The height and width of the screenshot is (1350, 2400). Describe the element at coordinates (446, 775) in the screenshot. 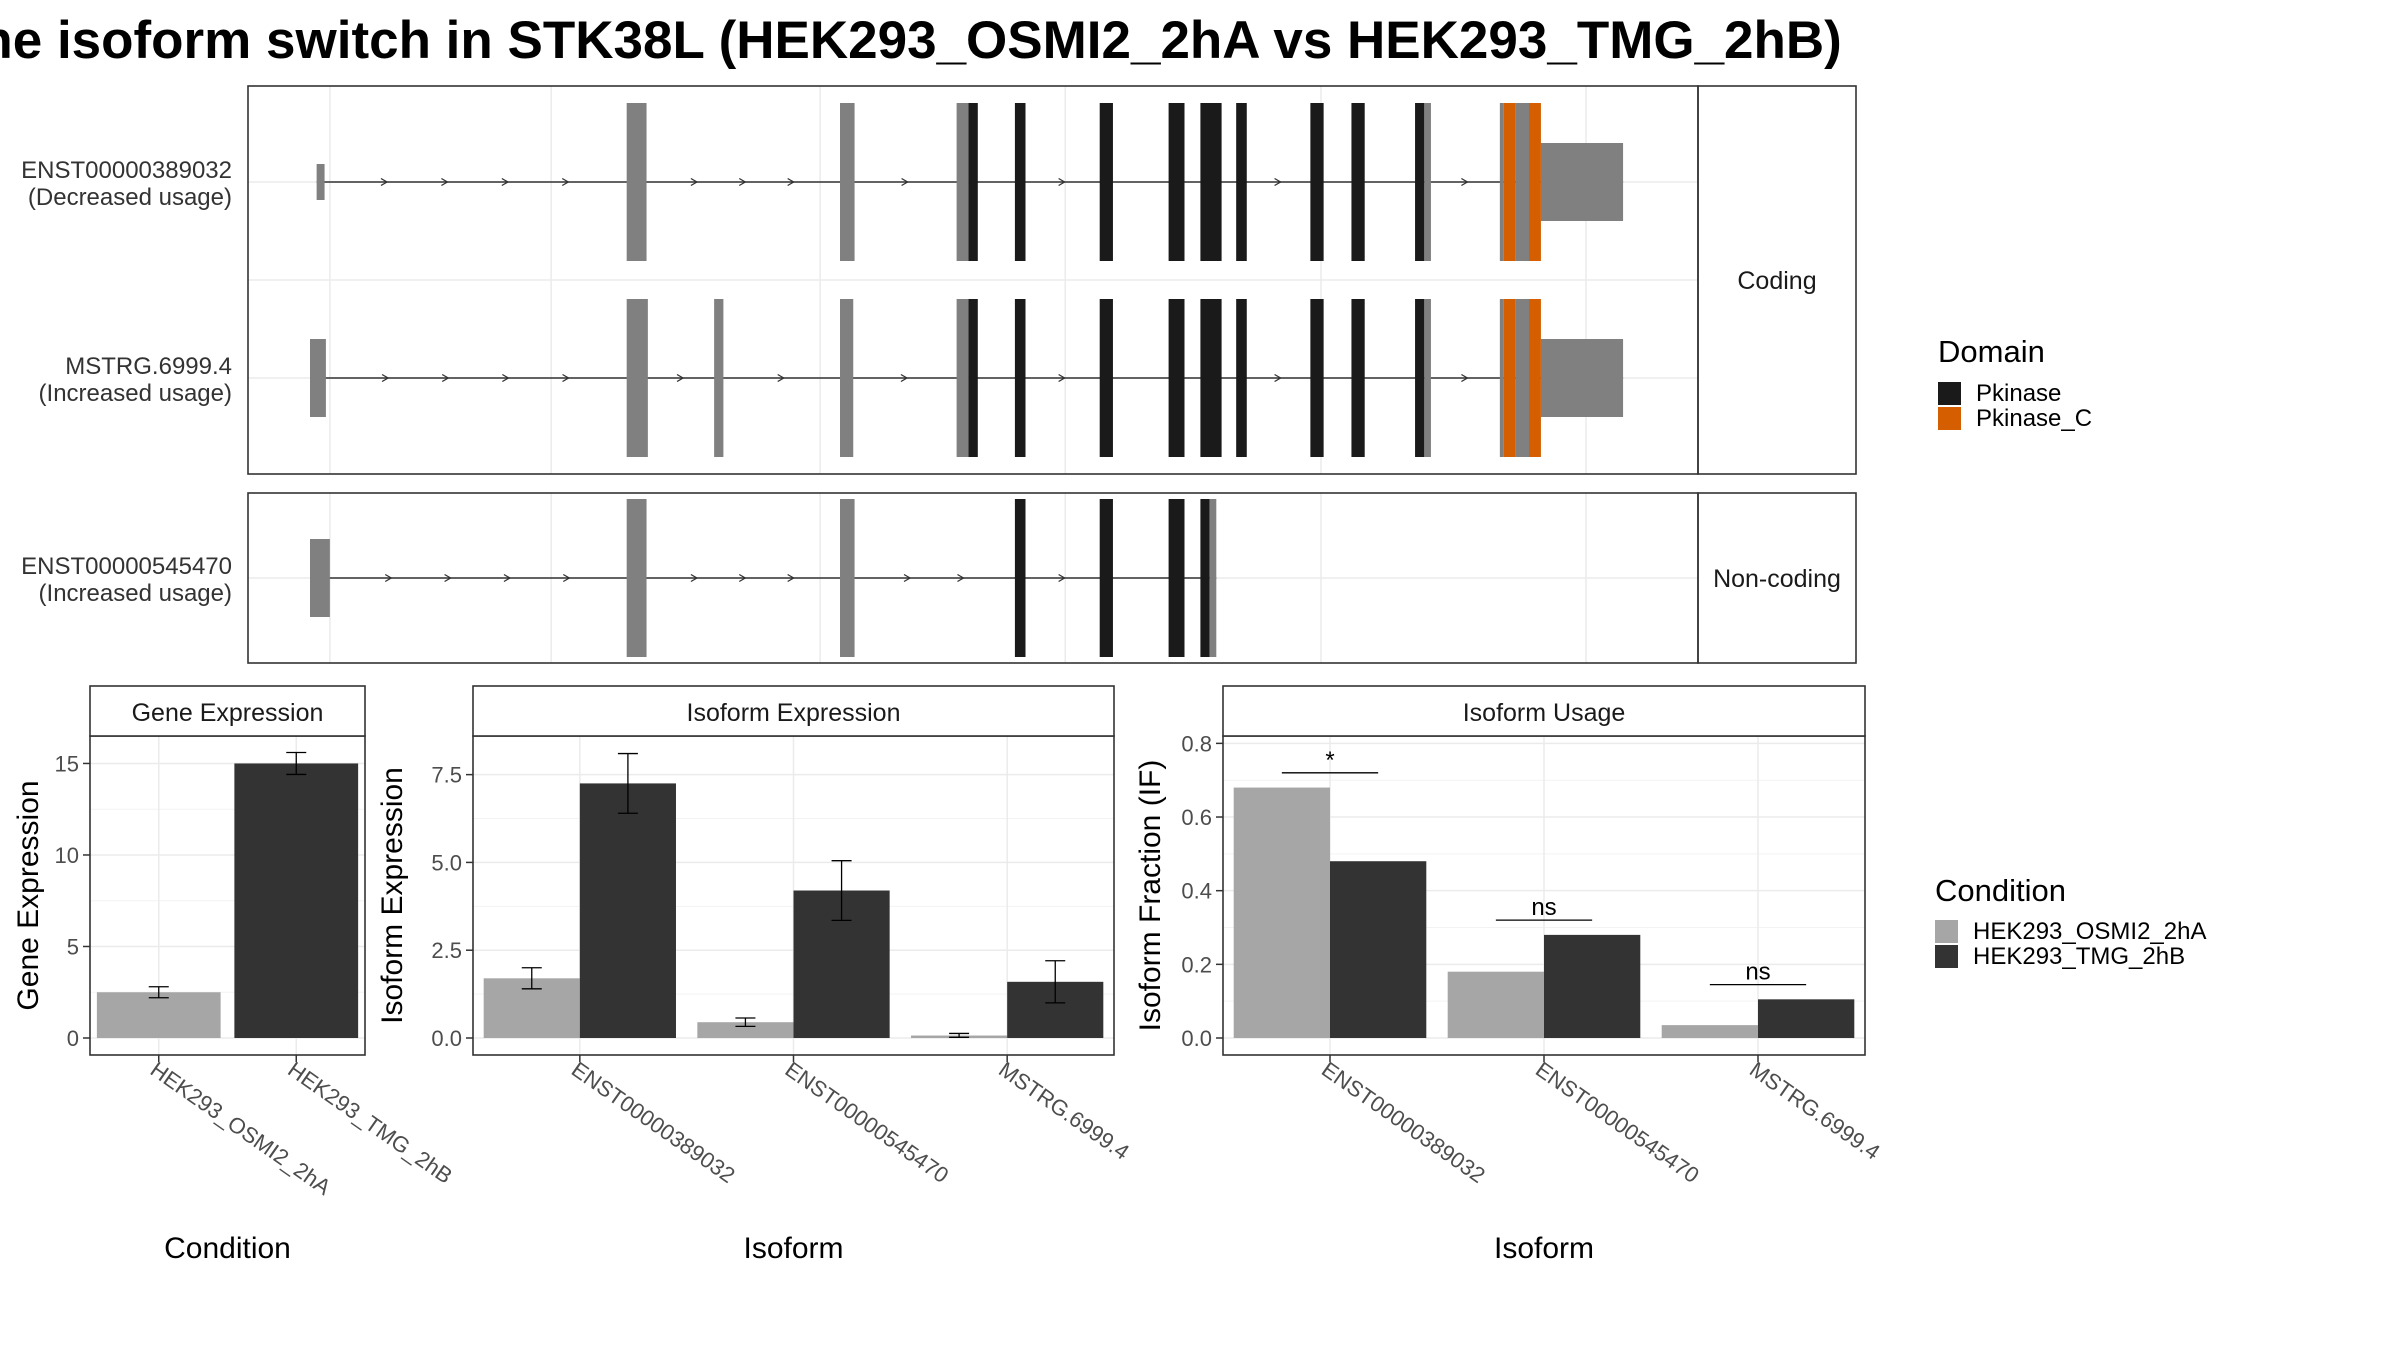

I see `y-tick-label: 7.5` at that location.